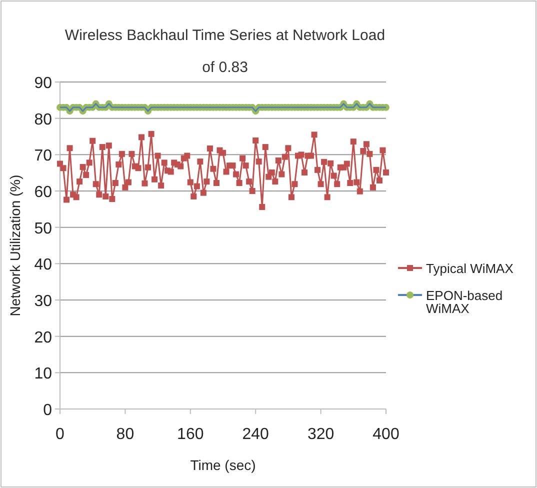  I want to click on y-tick-label: 60, so click(43, 192).